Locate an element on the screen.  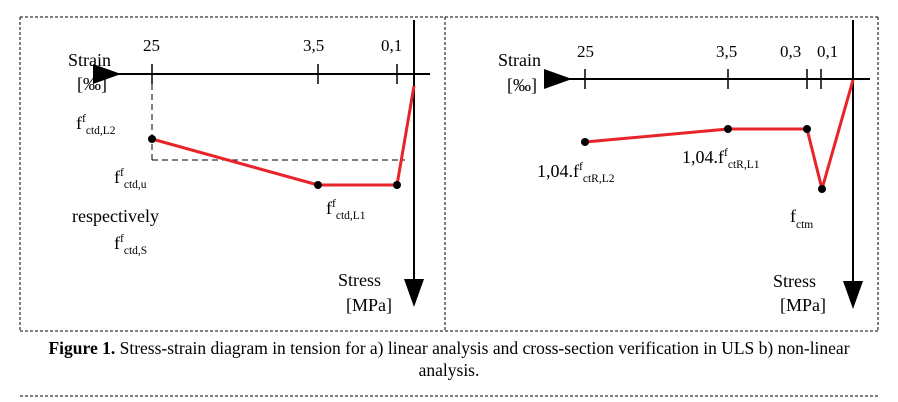
panel-a-tick-25: 25 is located at coordinates (151, 45).